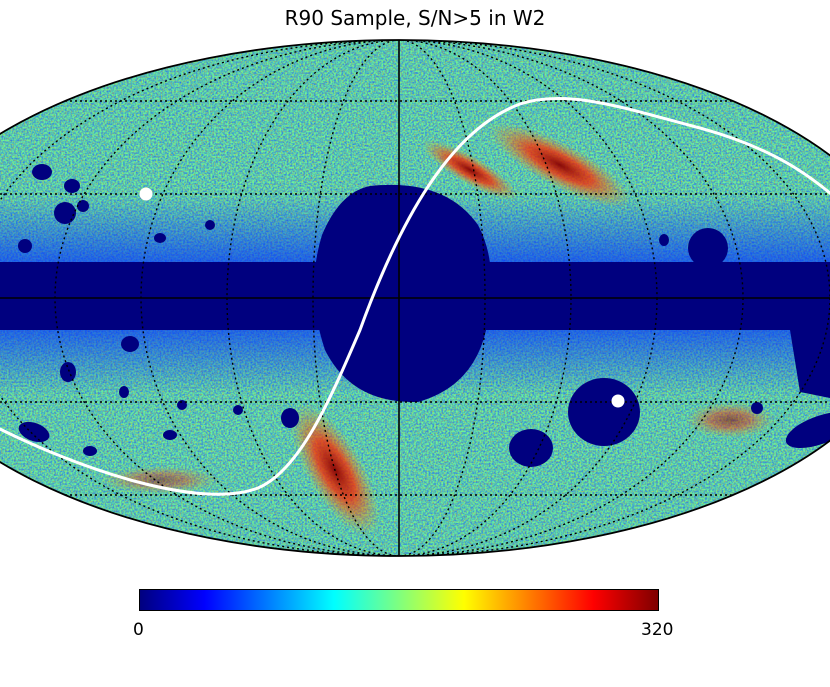  I want to click on colorbar-max-label: 320, so click(657, 630).